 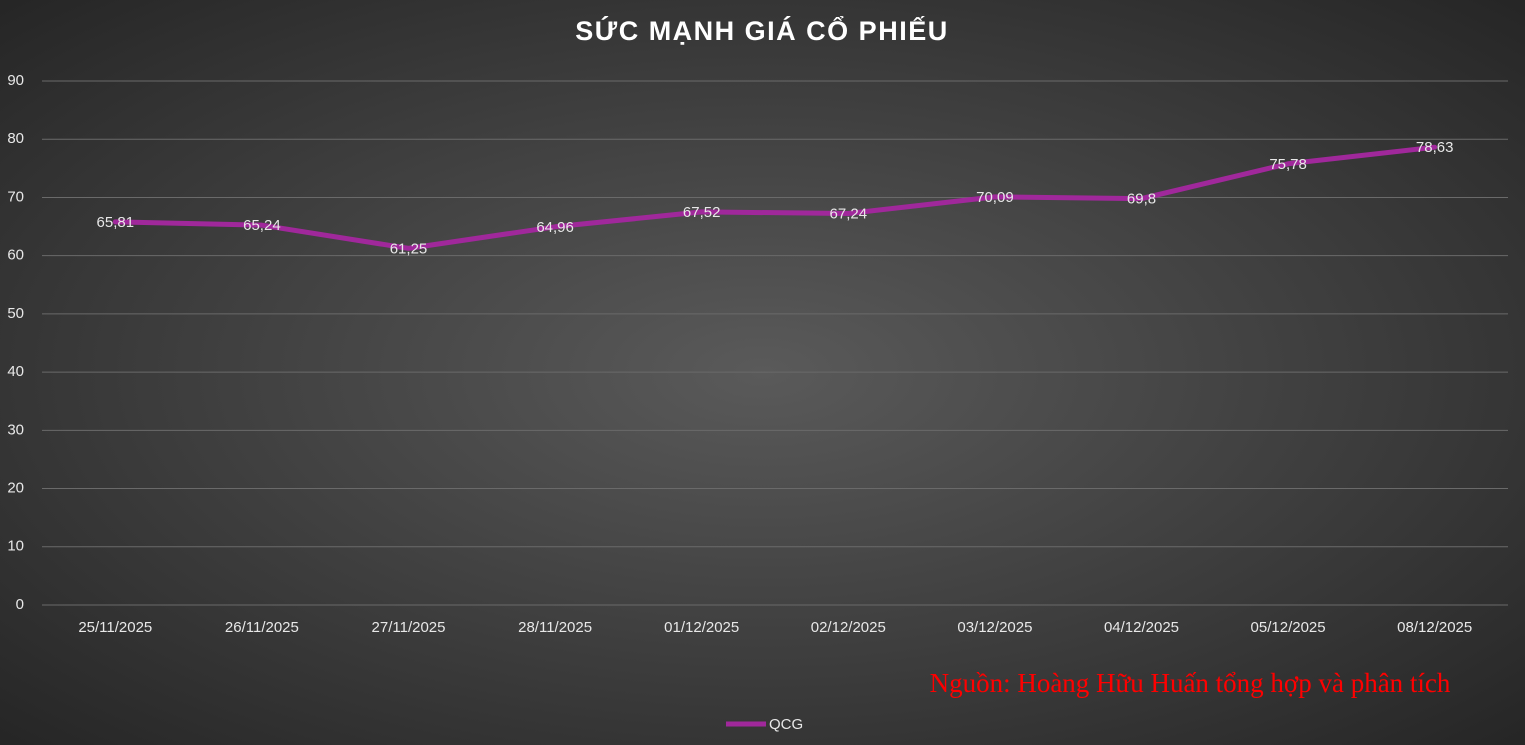 I want to click on data-label: 70,09, so click(x=995, y=197).